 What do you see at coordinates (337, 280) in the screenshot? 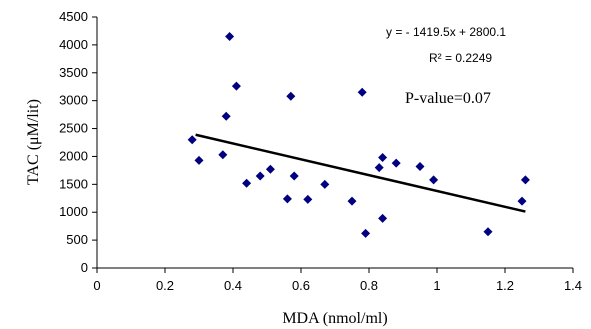
I see `x-axis-ticks: 0 0.2 0.4 0.6 0.8 1 1.2 1.4` at bounding box center [337, 280].